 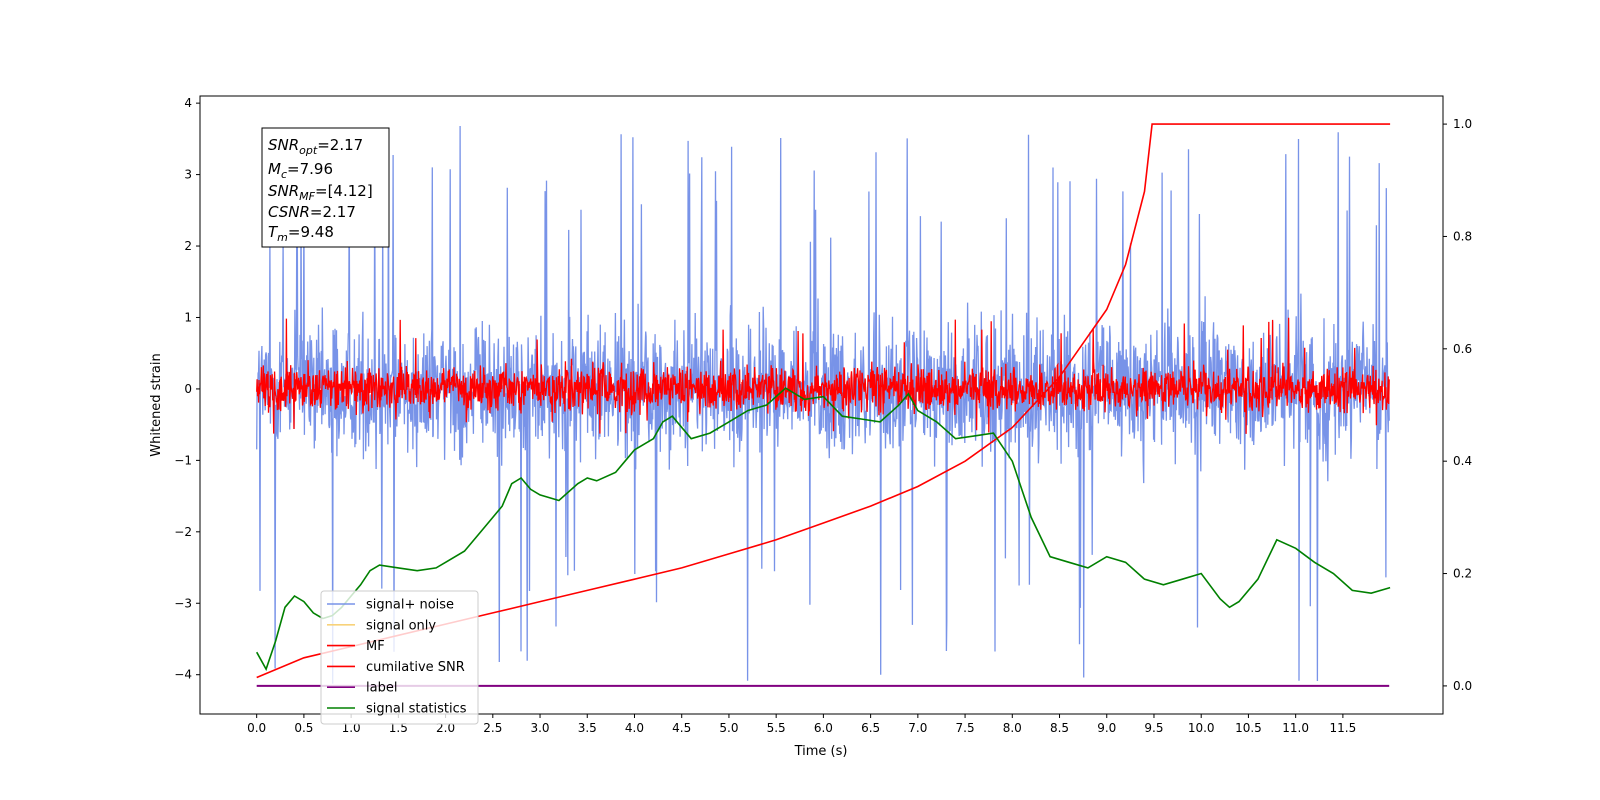 What do you see at coordinates (301, 233) in the screenshot?
I see `annotation-tm: Tm=9.48` at bounding box center [301, 233].